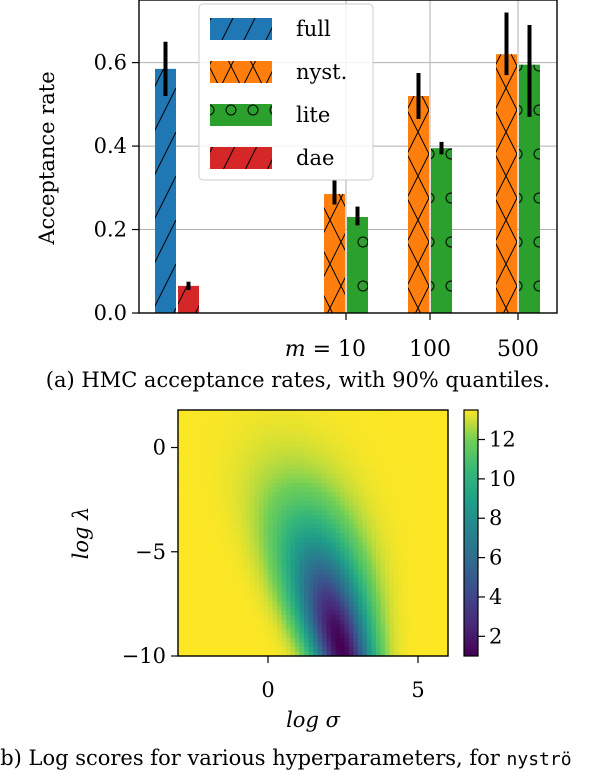 The width and height of the screenshot is (596, 770). What do you see at coordinates (165, 190) in the screenshot?
I see `bar-hatch` at bounding box center [165, 190].